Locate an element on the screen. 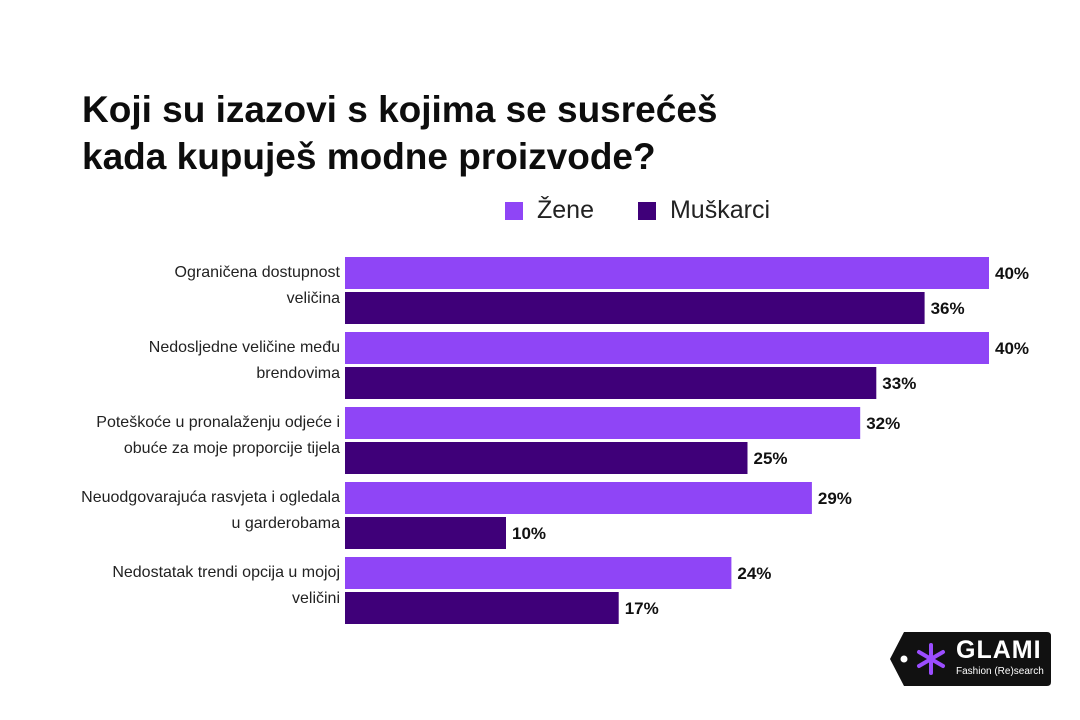 This screenshot has width=1080, height=720. asterisk-icon is located at coordinates (931, 659).